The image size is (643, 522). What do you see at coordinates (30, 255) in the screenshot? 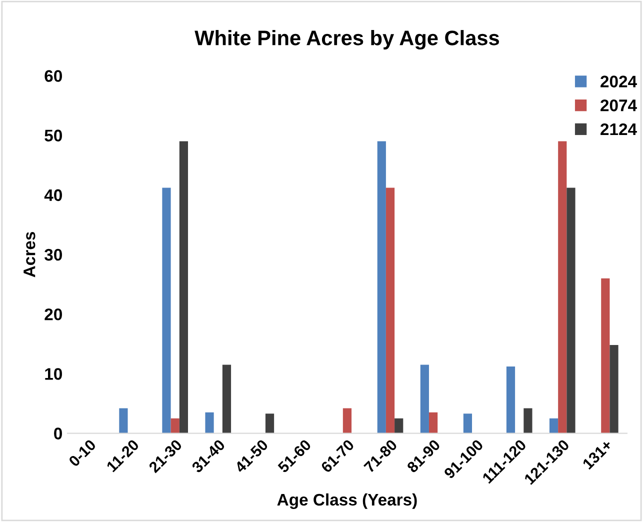
I see `y-axis-title: Acres` at bounding box center [30, 255].